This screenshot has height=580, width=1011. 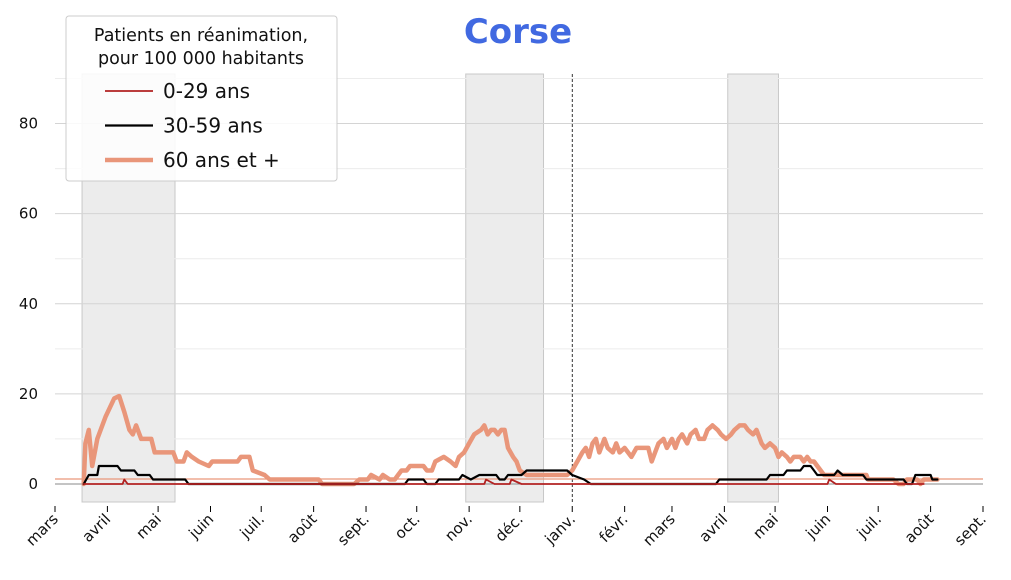 I want to click on x-tick-label: déc., so click(x=508, y=527).